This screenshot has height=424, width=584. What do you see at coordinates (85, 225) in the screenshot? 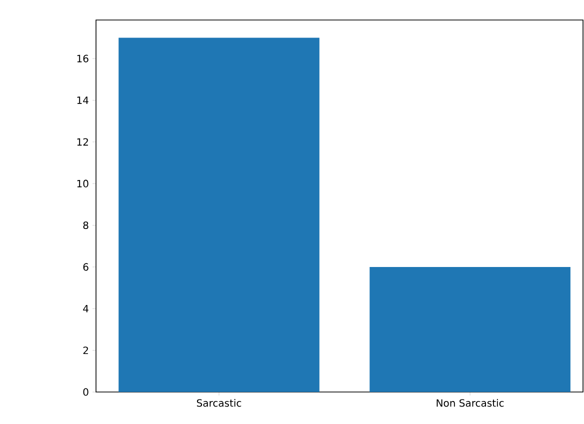
I see `y-tick-label: 8` at bounding box center [85, 225].